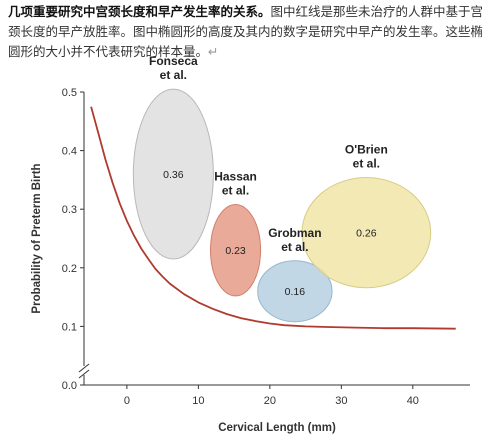  Describe the element at coordinates (173, 75) in the screenshot. I see `study-name-label-1-2: et al.` at that location.